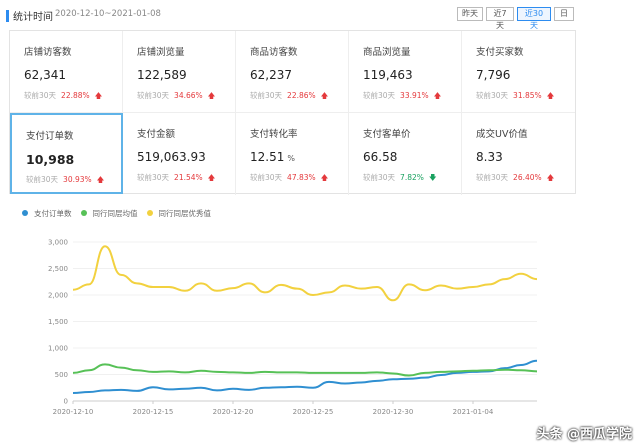  What do you see at coordinates (58, 349) in the screenshot?
I see `y-tick-label: 1,000` at bounding box center [58, 349].